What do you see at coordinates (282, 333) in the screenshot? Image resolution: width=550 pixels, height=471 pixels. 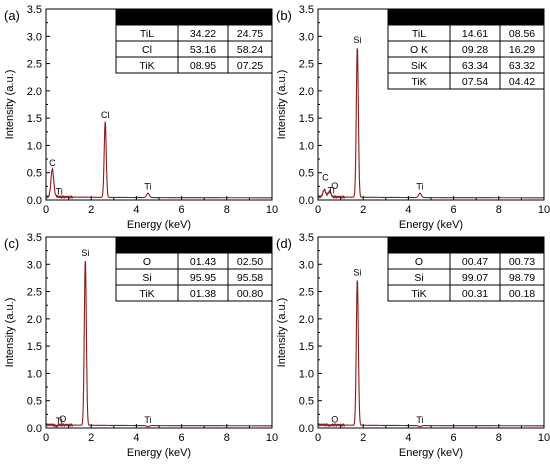 I see `y-axis-label: Intensity (a.u.)` at bounding box center [282, 333].